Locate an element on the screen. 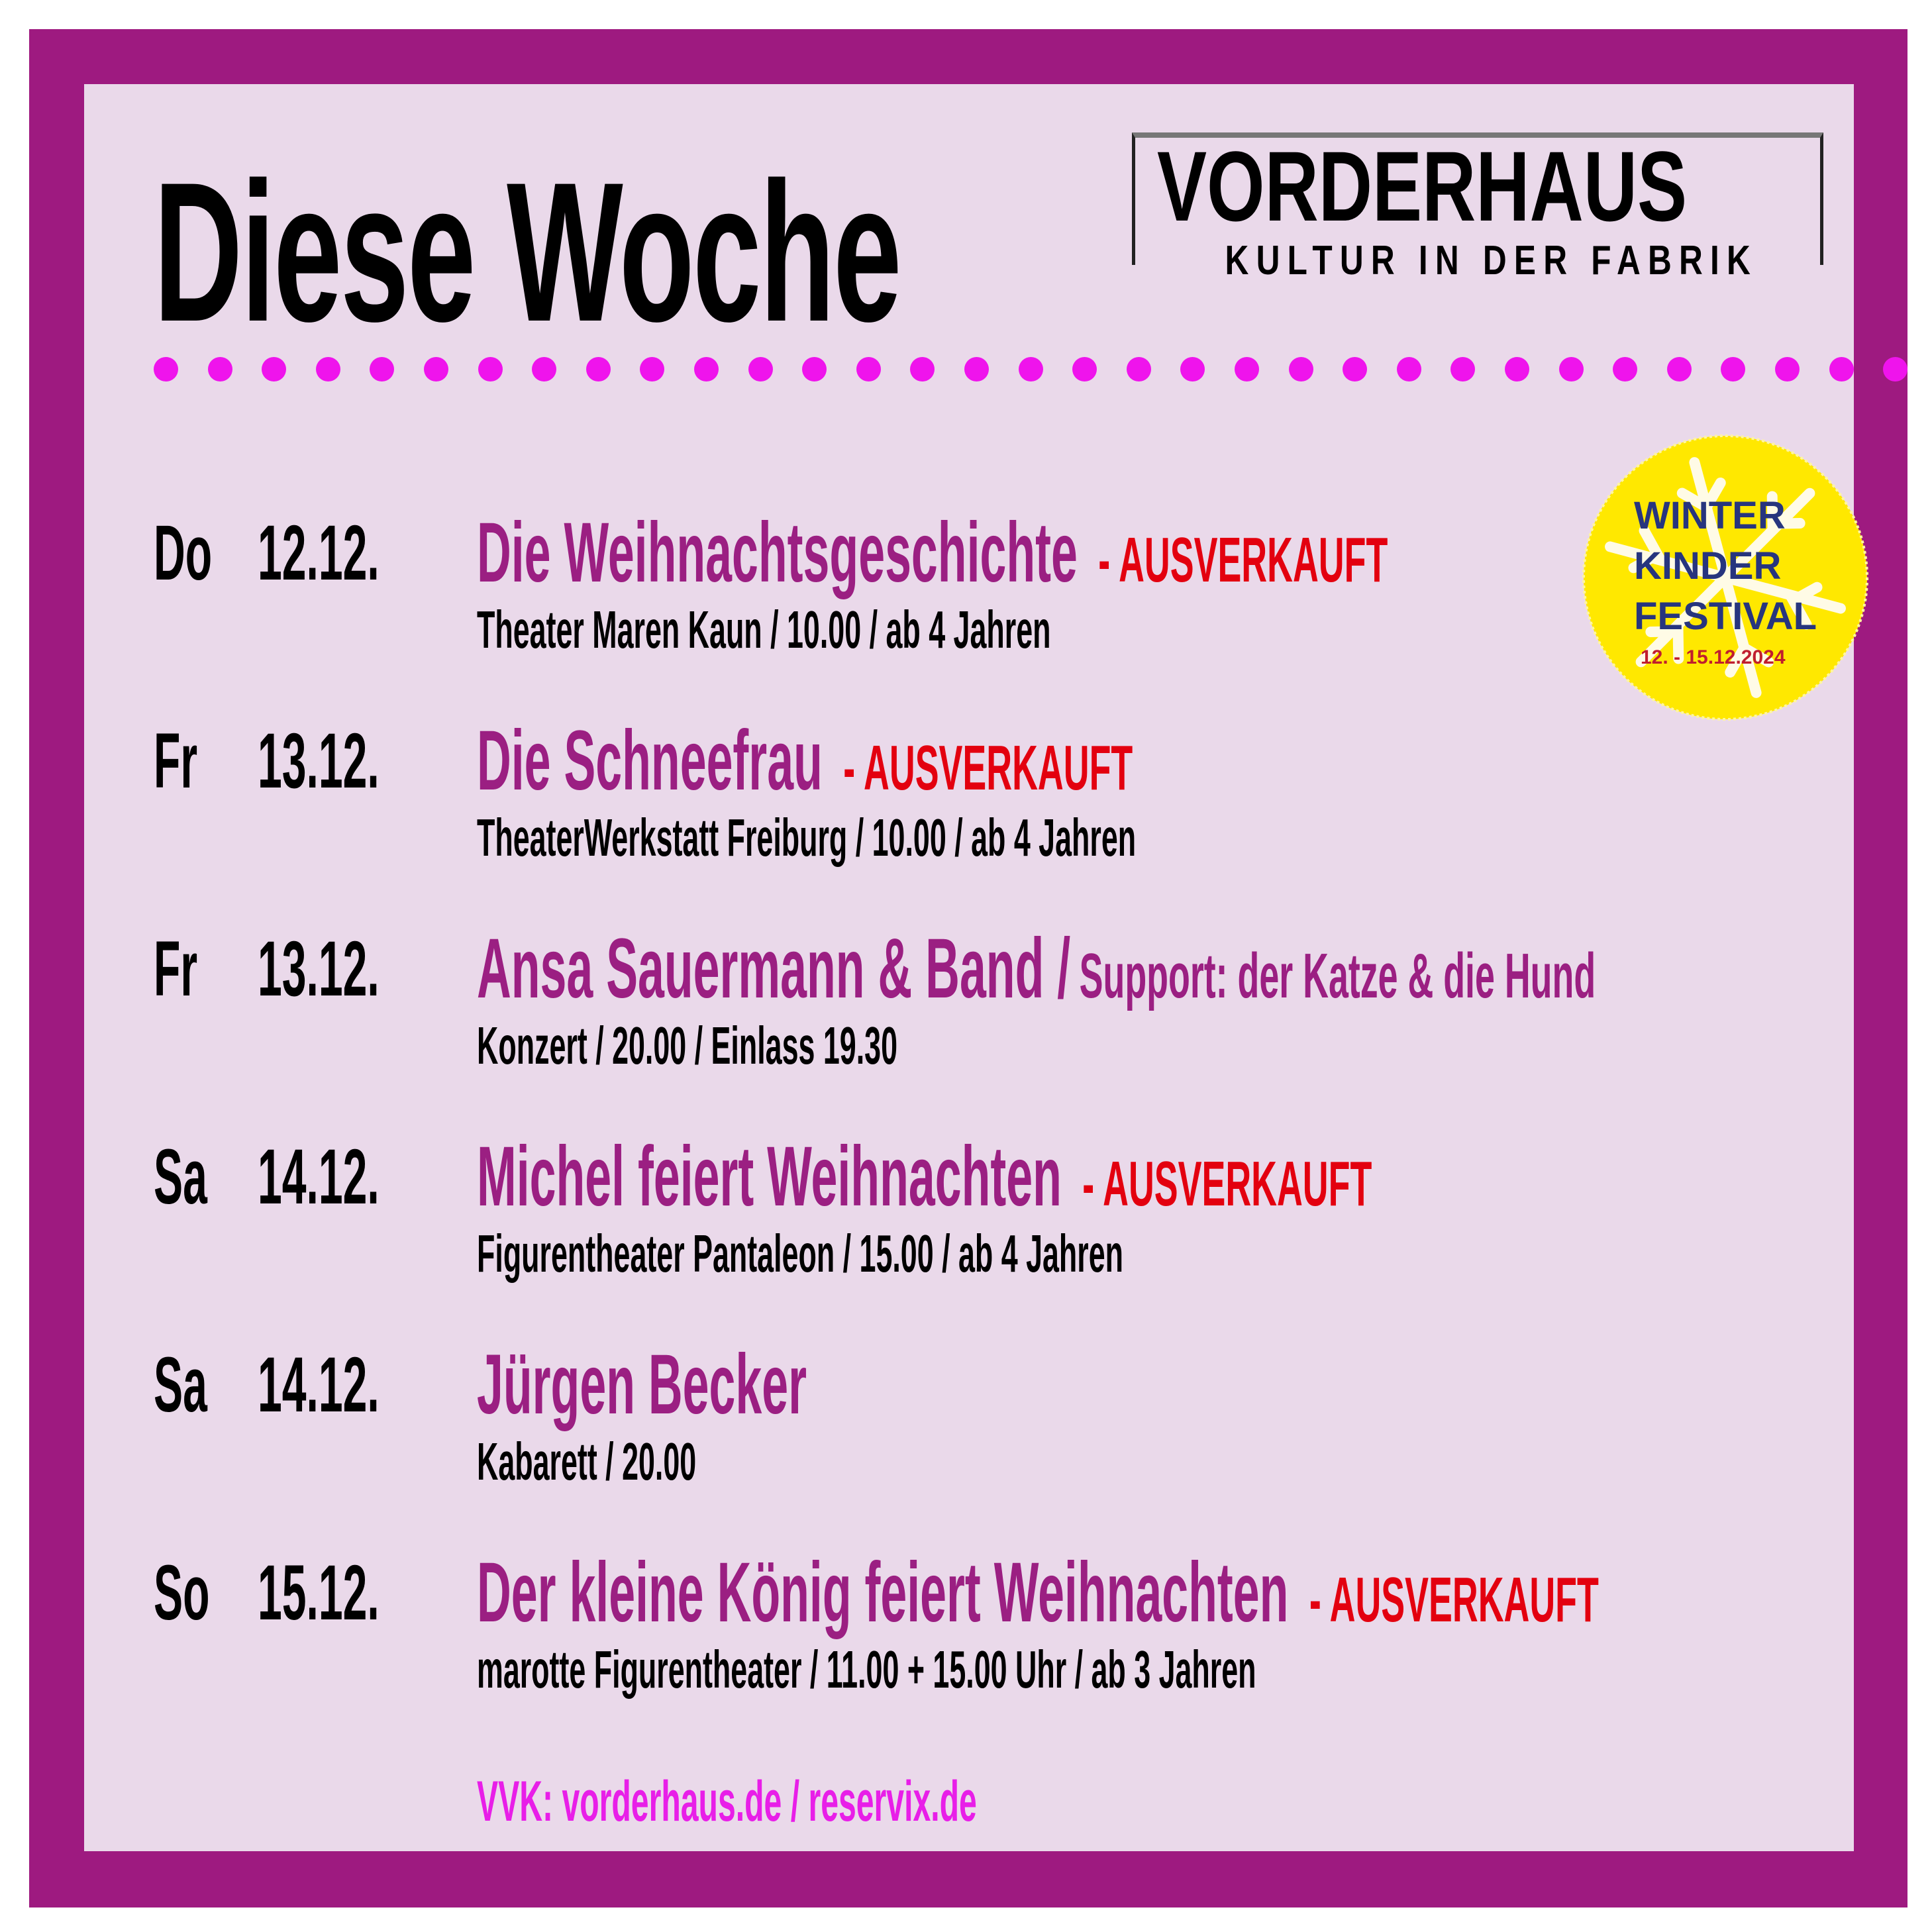  snowflake-icon is located at coordinates (1725, 577).